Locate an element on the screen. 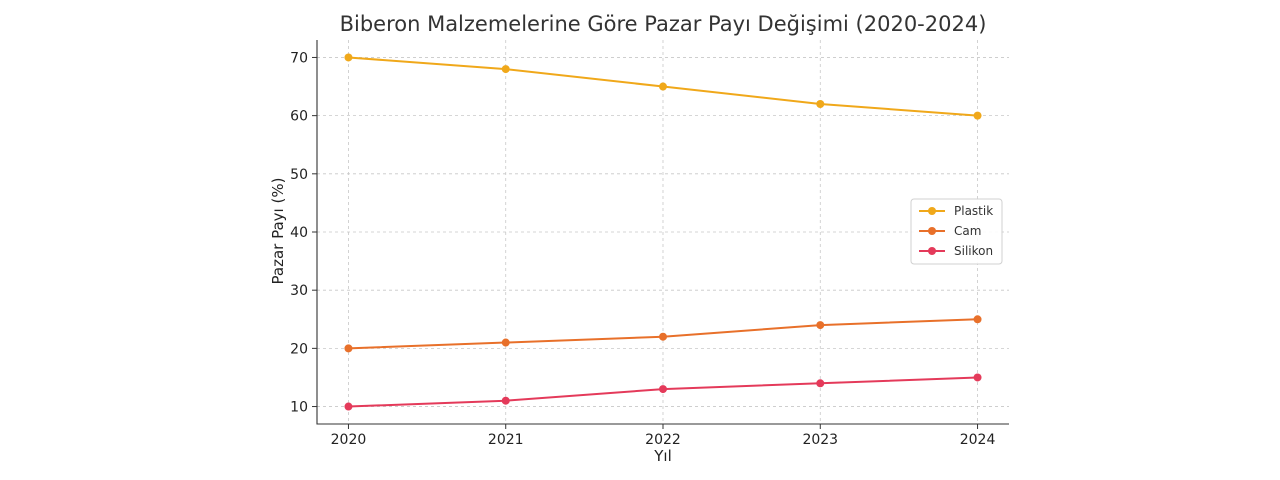 The width and height of the screenshot is (1280, 480). legend-label: Silikon is located at coordinates (973, 251).